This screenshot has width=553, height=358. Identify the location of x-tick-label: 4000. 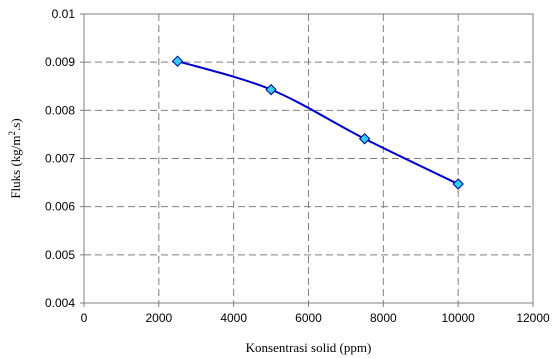
(233, 318).